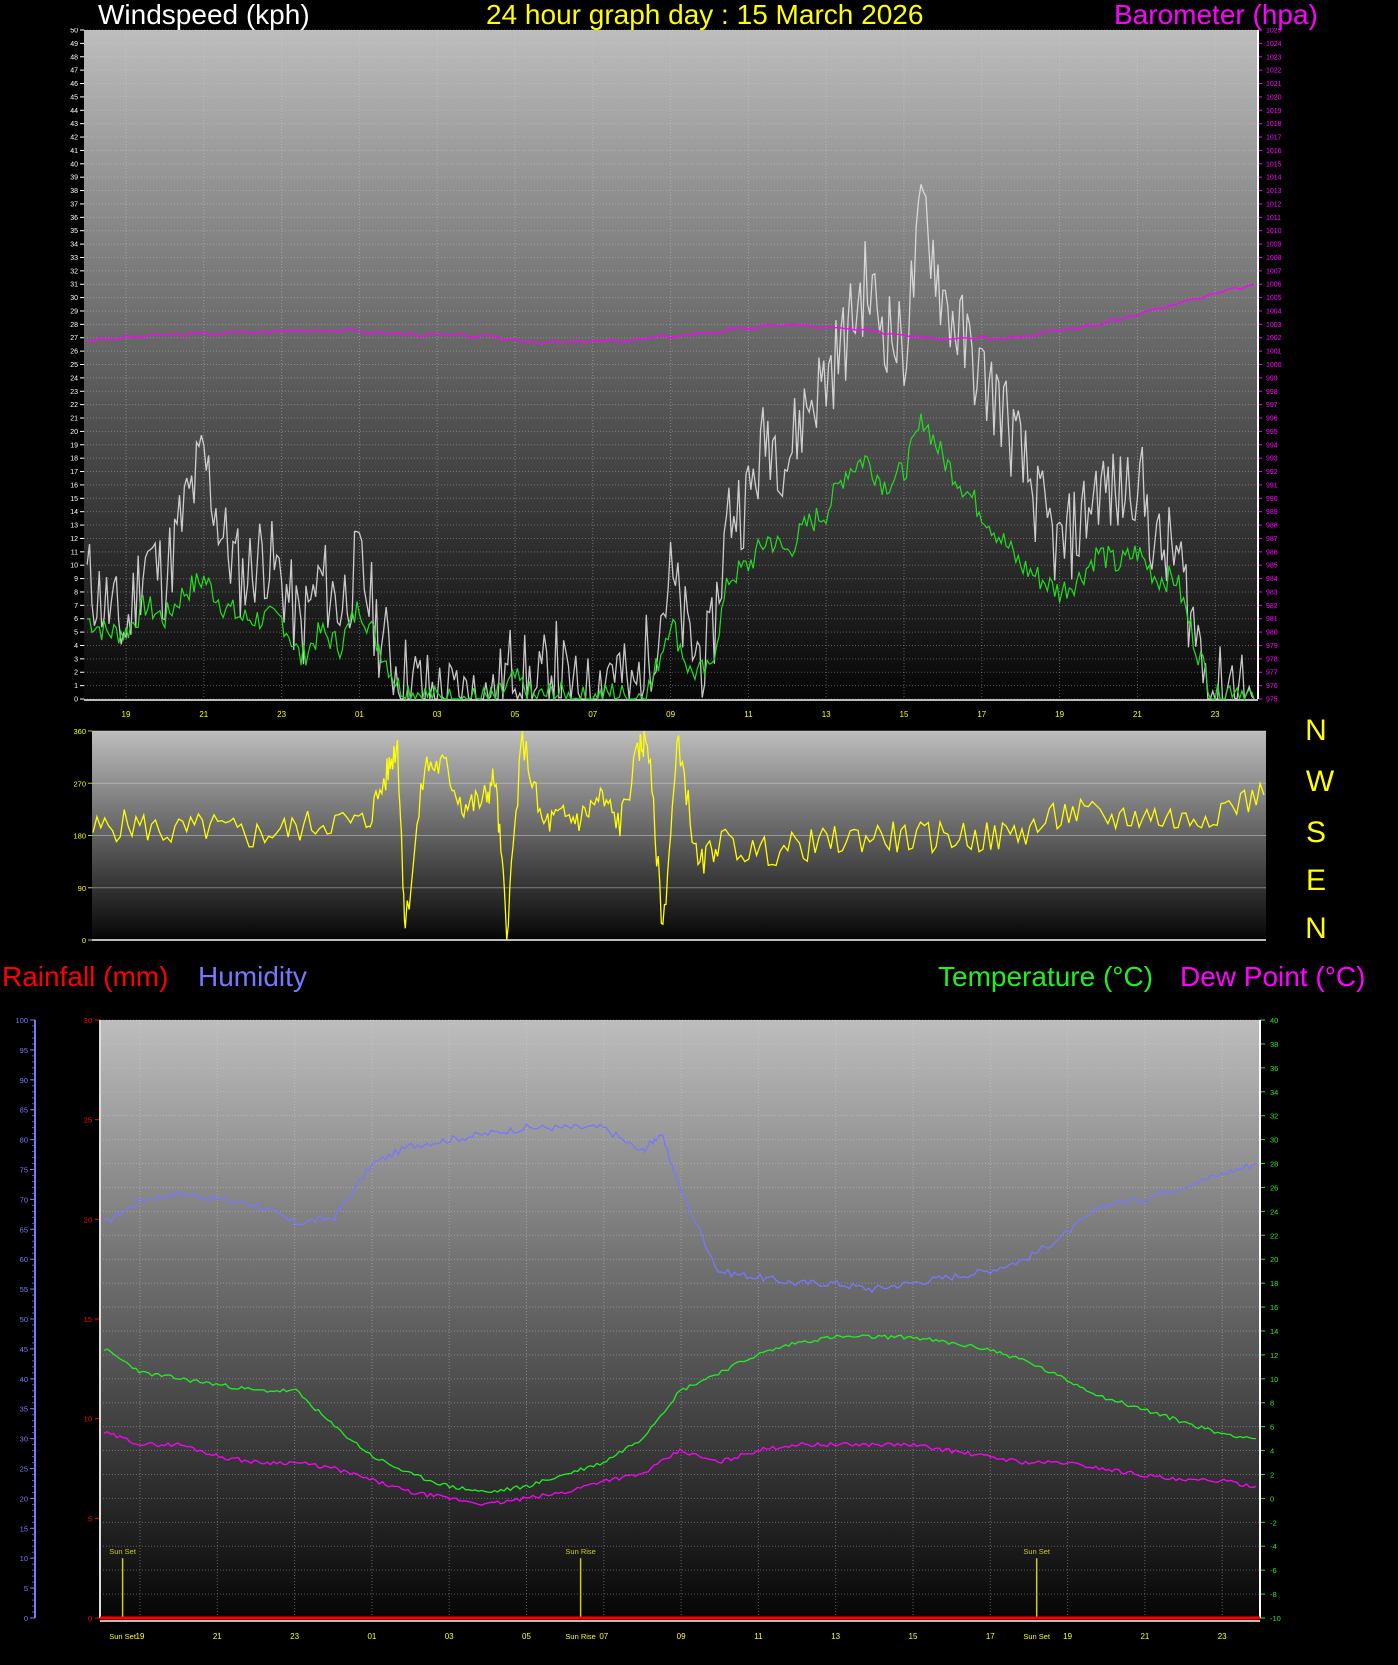 This screenshot has height=1665, width=1398. What do you see at coordinates (1274, 1331) in the screenshot?
I see `svg-text: 14` at bounding box center [1274, 1331].